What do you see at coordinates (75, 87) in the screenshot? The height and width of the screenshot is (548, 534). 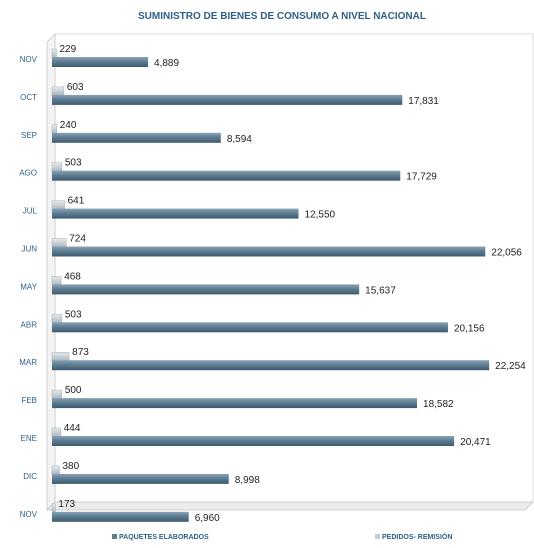 I see `value-label-pedidos: 603` at bounding box center [75, 87].